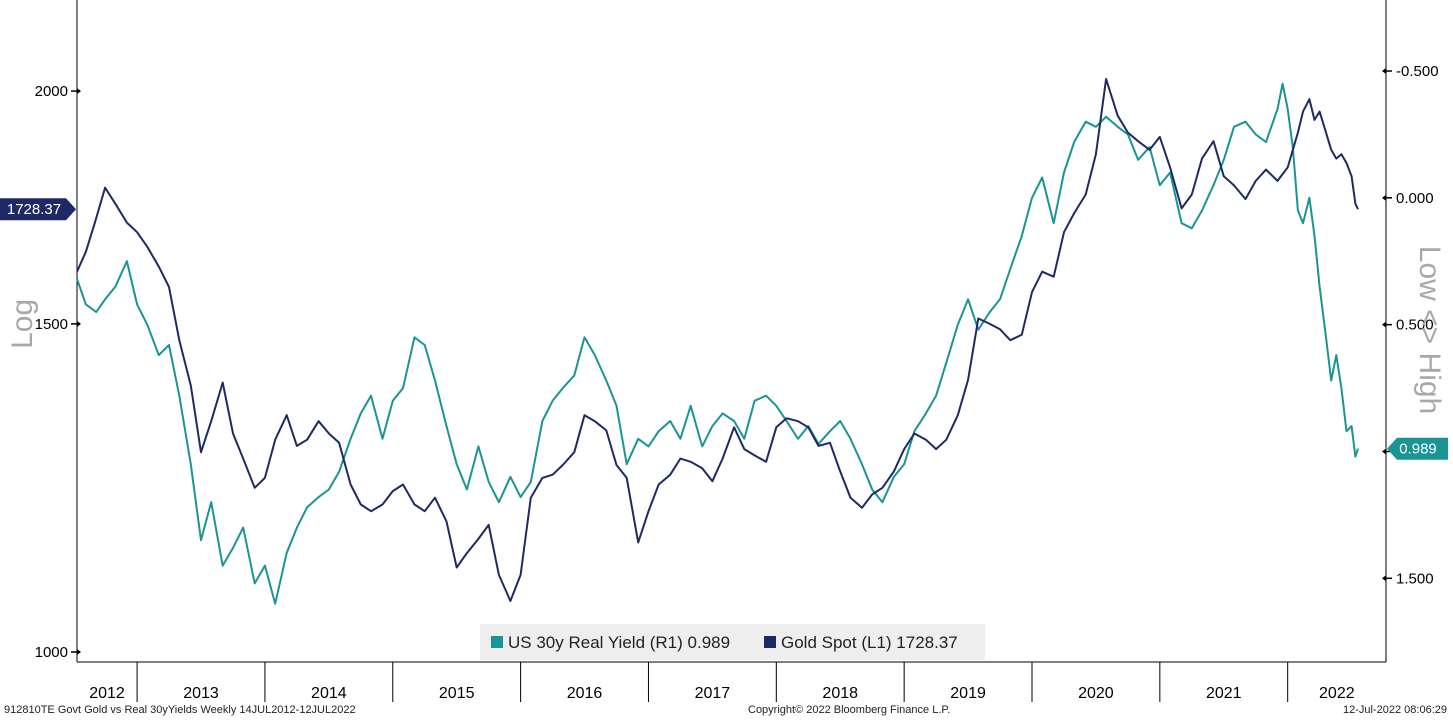 This screenshot has width=1453, height=722. What do you see at coordinates (51, 91) in the screenshot?
I see `left-tick-label: 2000` at bounding box center [51, 91].